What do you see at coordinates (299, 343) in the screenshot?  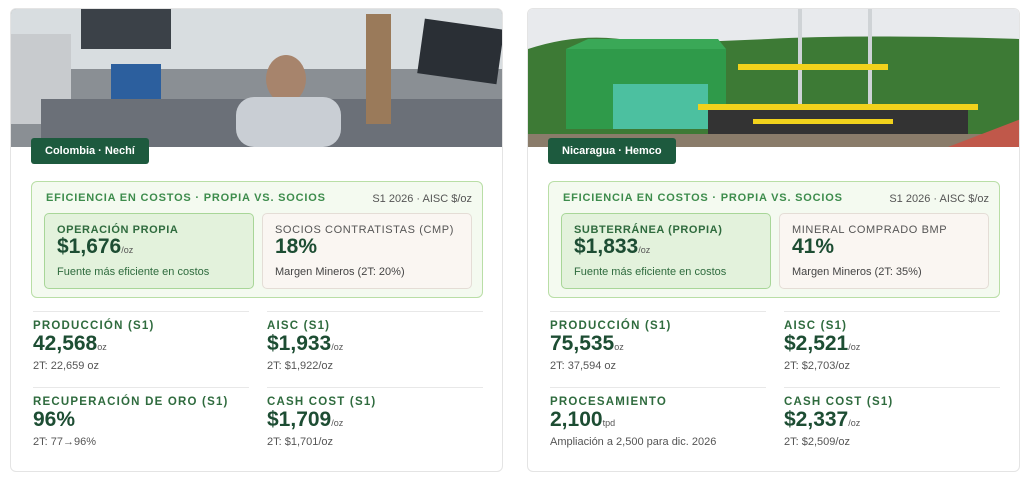 I see `value-number: $1,933` at bounding box center [299, 343].